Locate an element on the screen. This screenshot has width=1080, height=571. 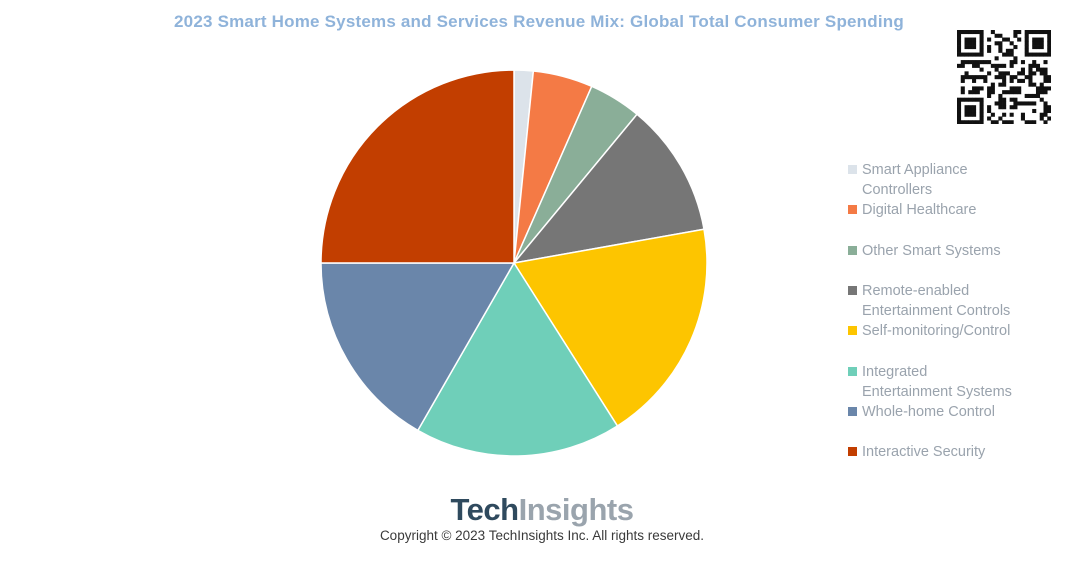
techinsights-logo: TechInsights is located at coordinates (542, 509).